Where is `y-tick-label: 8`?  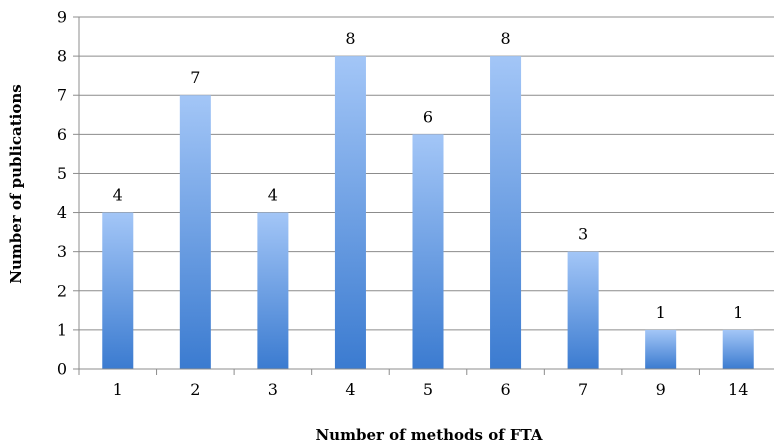 y-tick-label: 8 is located at coordinates (62, 56).